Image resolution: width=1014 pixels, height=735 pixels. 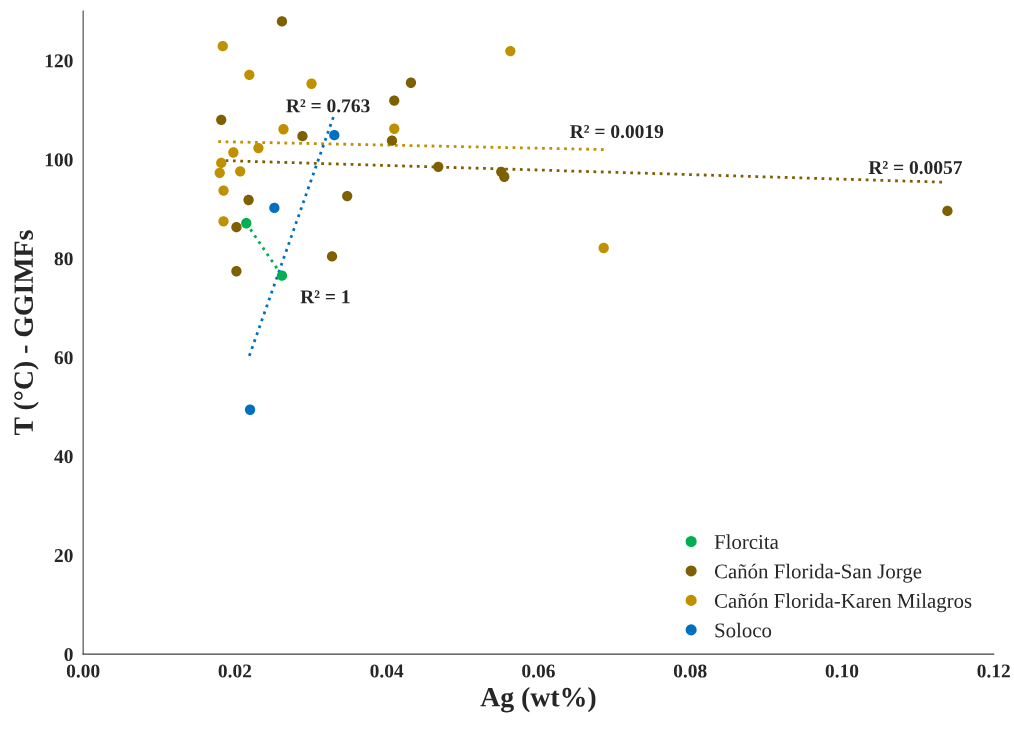 What do you see at coordinates (915, 167) in the screenshot?
I see `annotation: R² = 0.0057` at bounding box center [915, 167].